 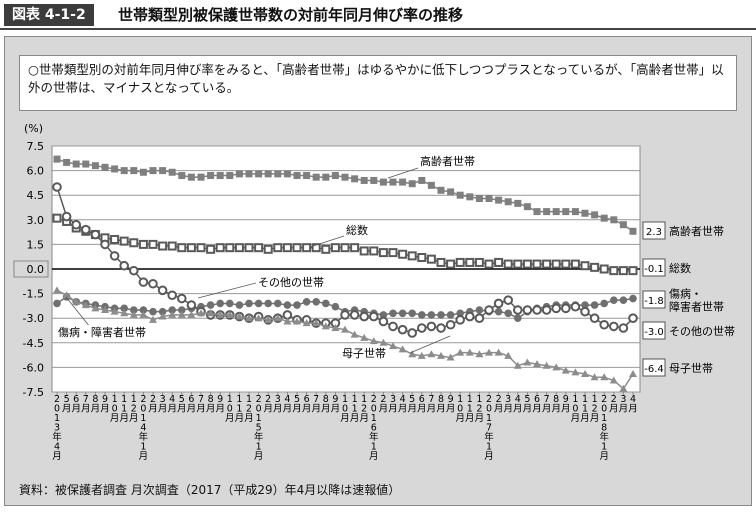 I want to click on figure-title: 世帯類型別被保護世帯数の対前年同月伸び率の推移, so click(x=291, y=15).